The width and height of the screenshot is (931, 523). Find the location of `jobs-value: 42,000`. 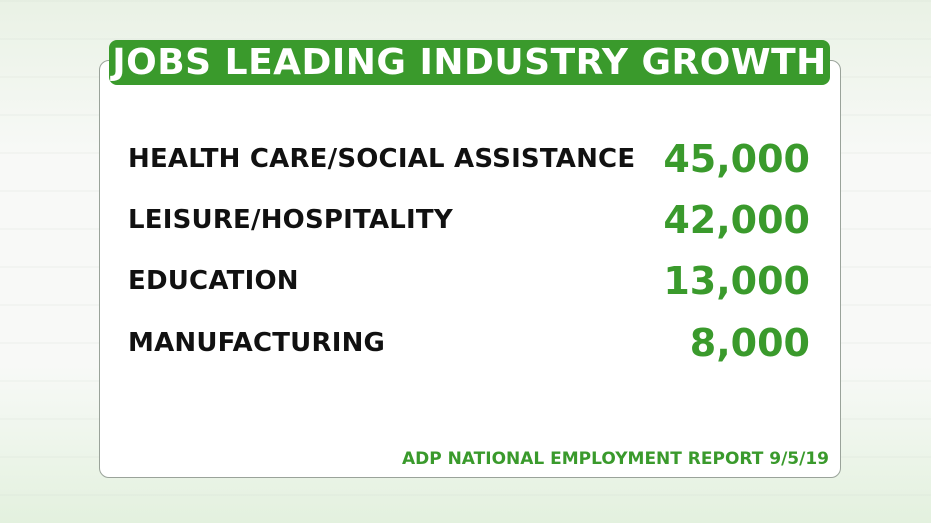

jobs-value: 42,000 is located at coordinates (736, 220).